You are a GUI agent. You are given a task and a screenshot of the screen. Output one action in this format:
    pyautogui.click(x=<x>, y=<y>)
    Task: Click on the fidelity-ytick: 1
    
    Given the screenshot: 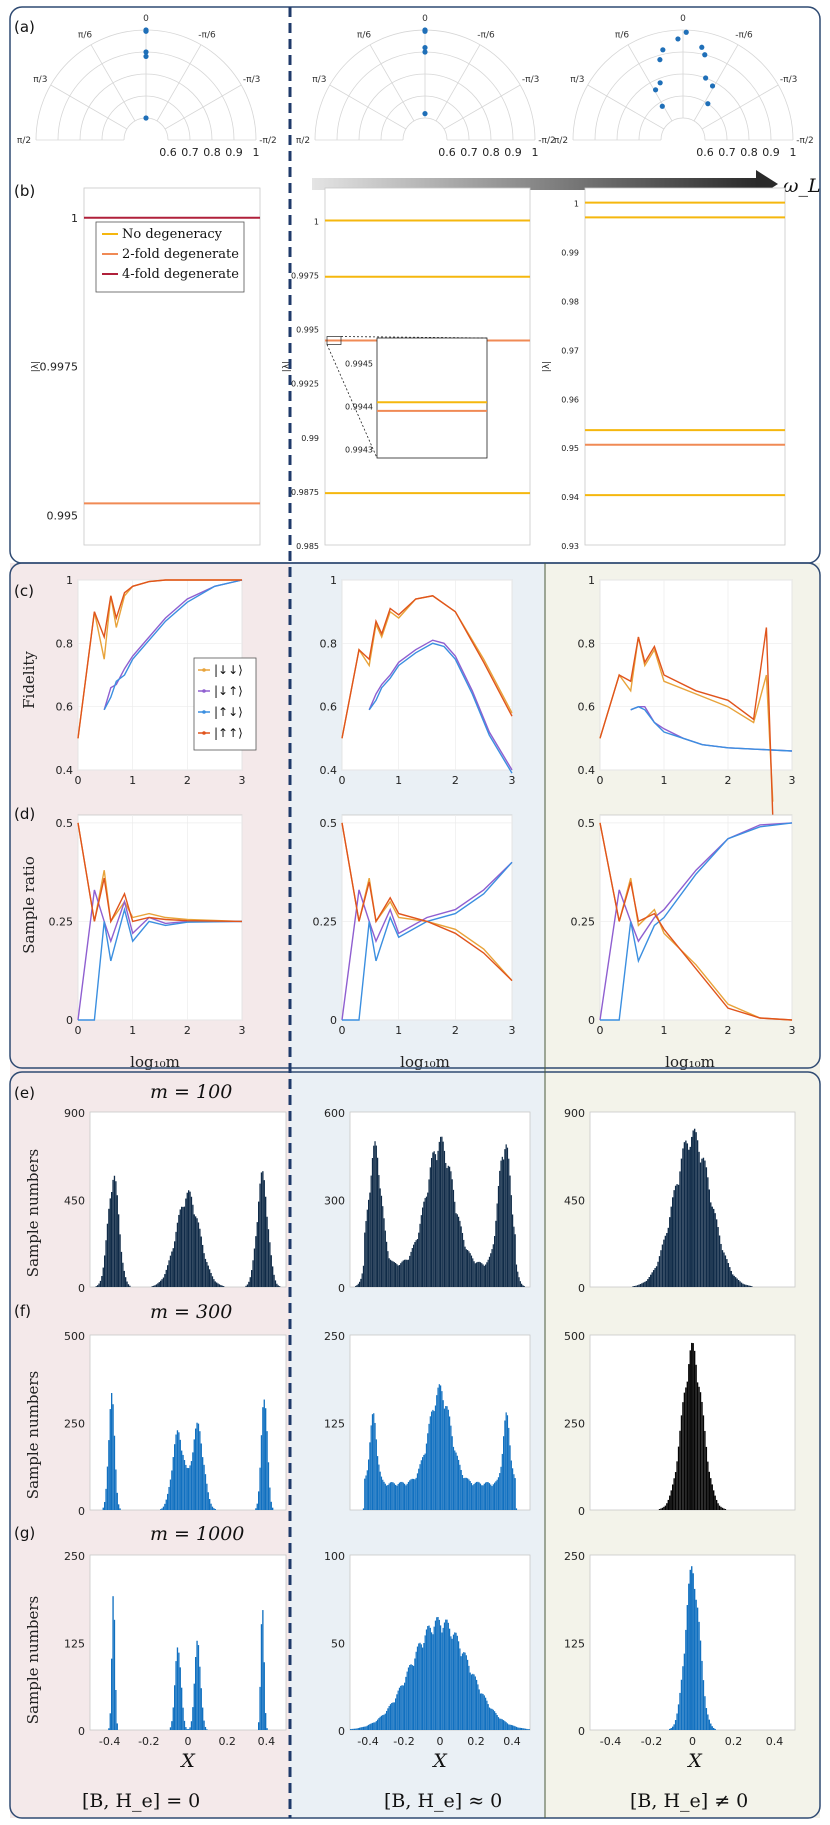 What is the action you would take?
    pyautogui.click(x=333, y=580)
    